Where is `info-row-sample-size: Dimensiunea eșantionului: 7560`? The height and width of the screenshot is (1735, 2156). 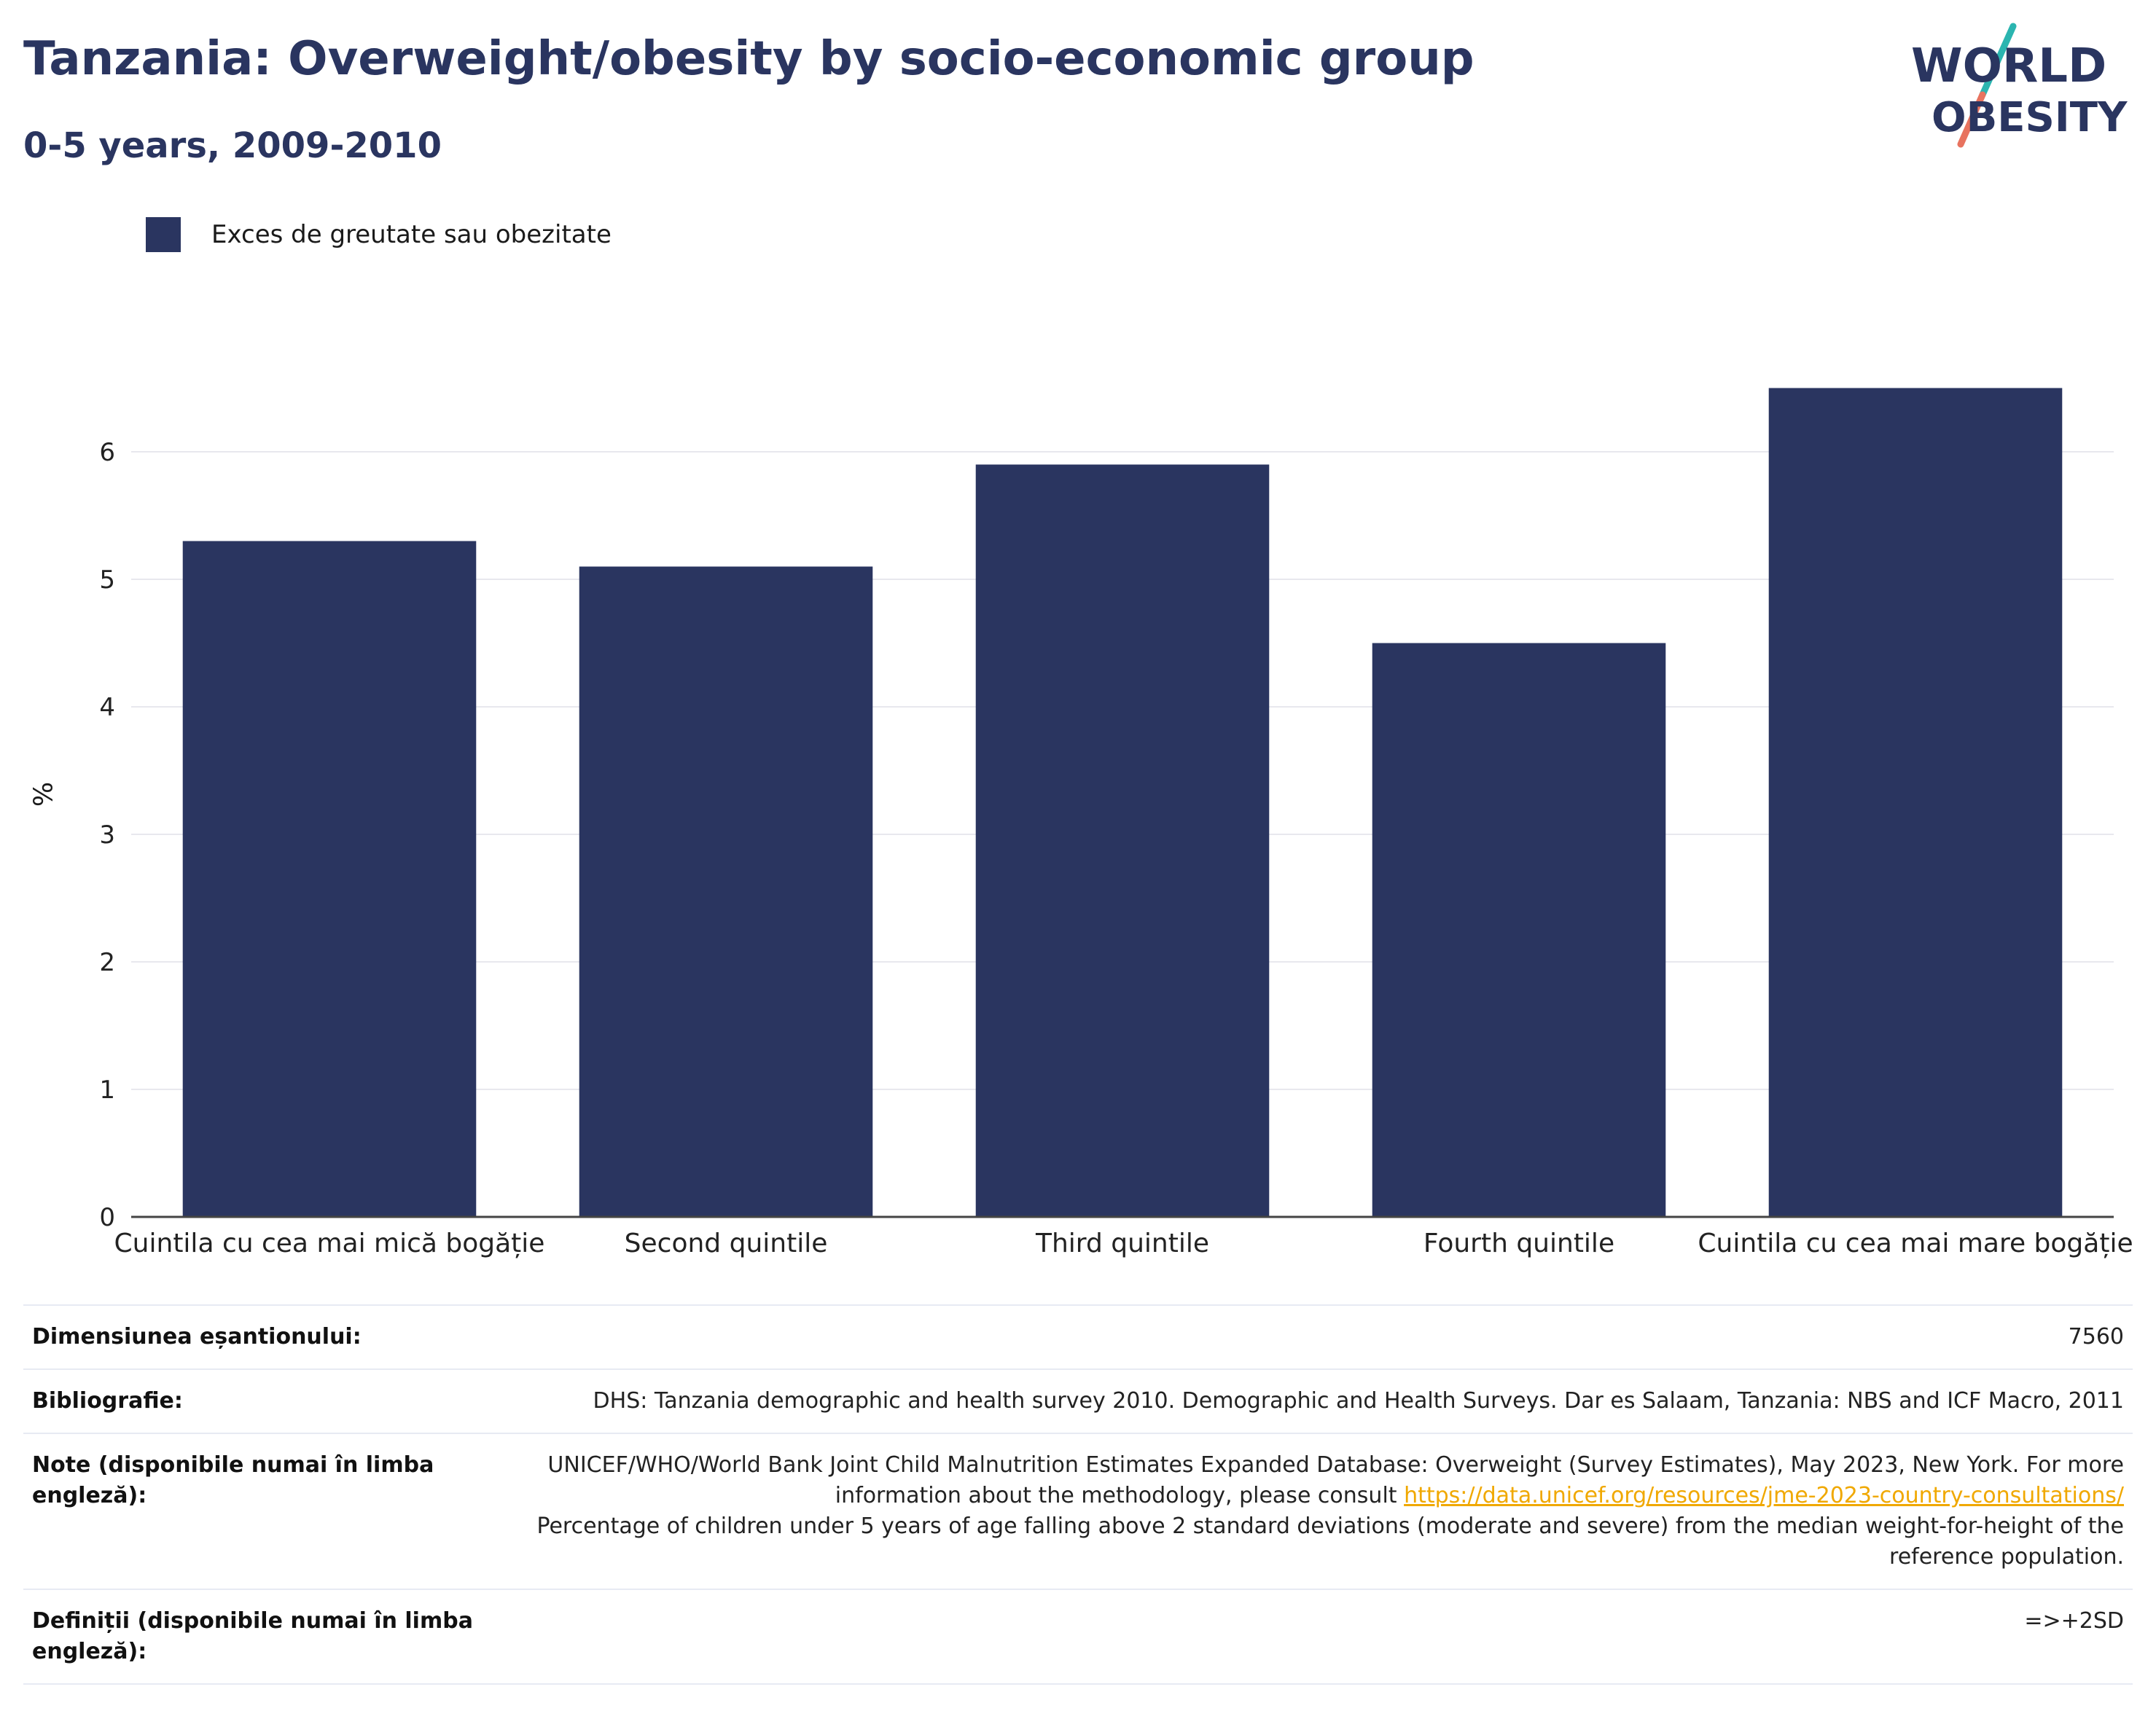 info-row-sample-size: Dimensiunea eșantionului: 7560 is located at coordinates (1078, 1336).